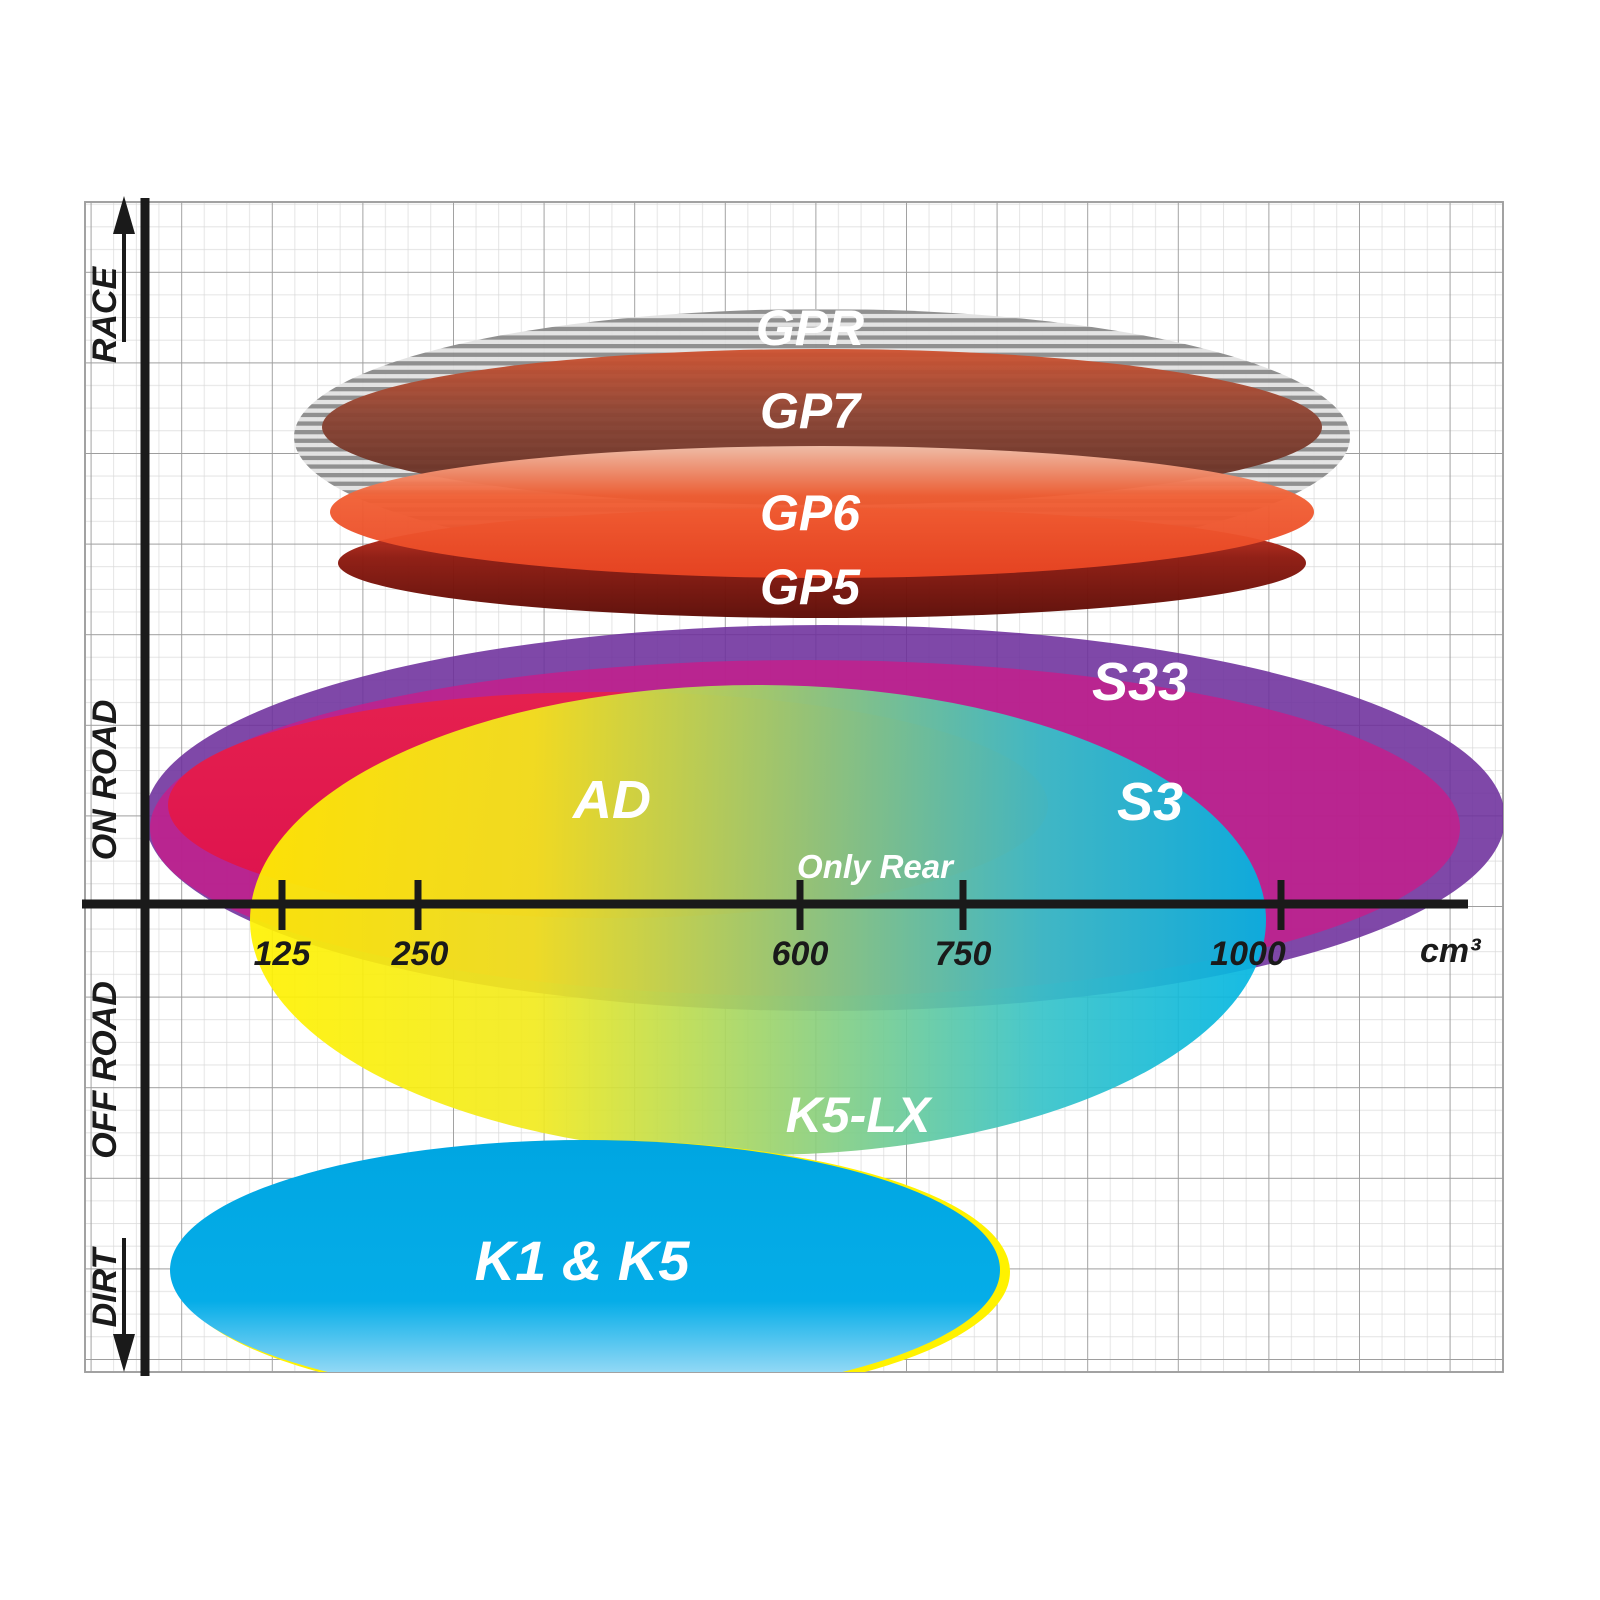 The image size is (1600, 1600). I want to click on label-gp5: GP5, so click(810, 587).